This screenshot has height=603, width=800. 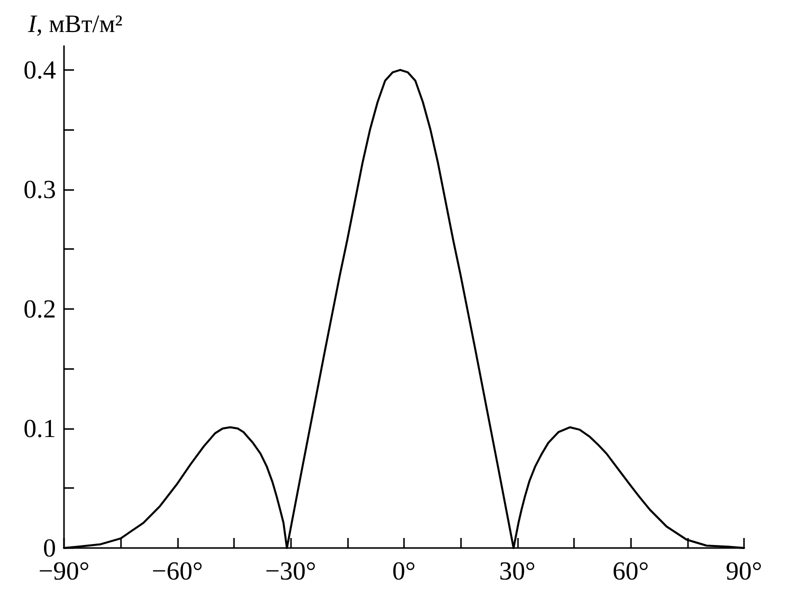 I want to click on x-tick-label: 60°, so click(x=630, y=571).